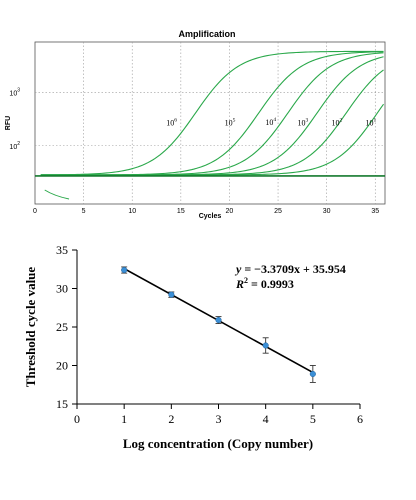 This screenshot has width=416, height=500. I want to click on amp-noise, so click(57, 194).